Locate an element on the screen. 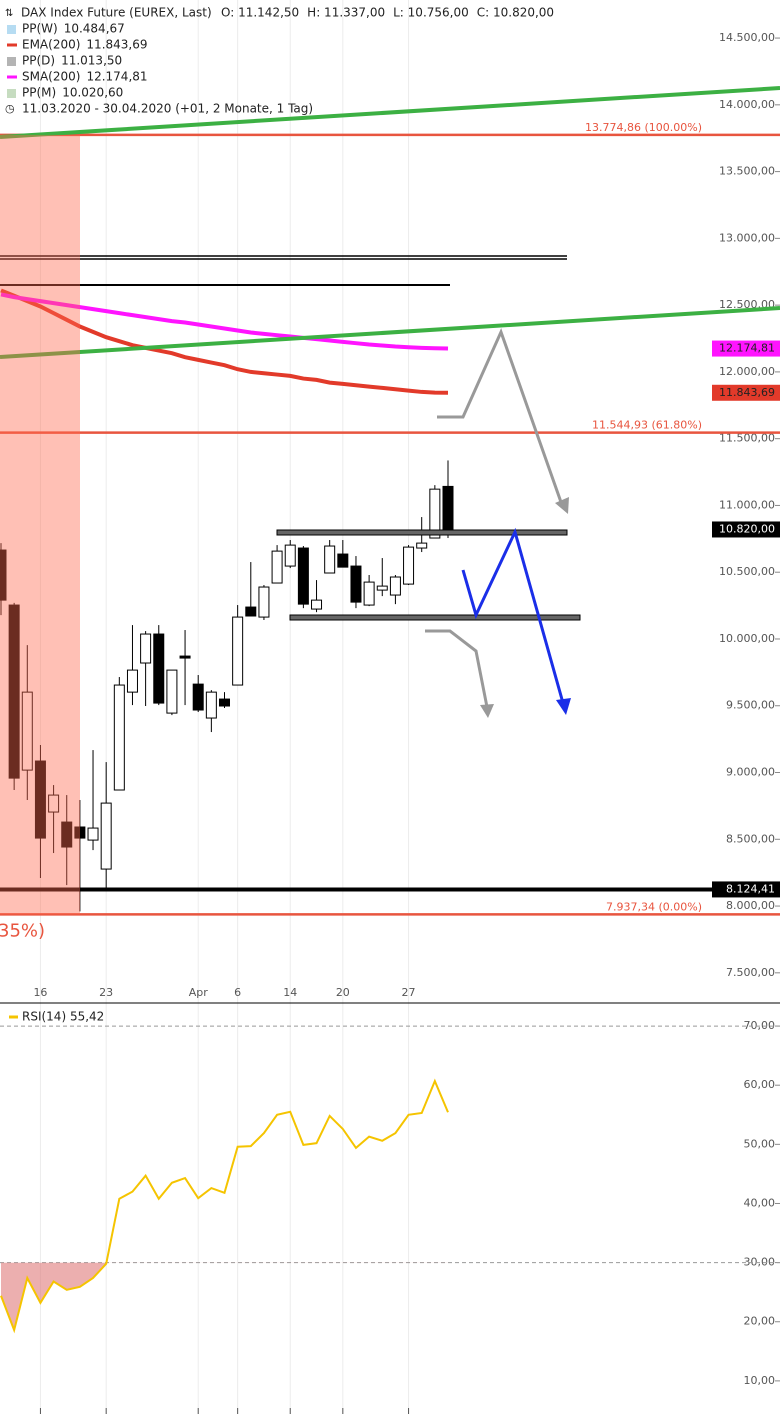  x-tick-label: 20 is located at coordinates (343, 992).